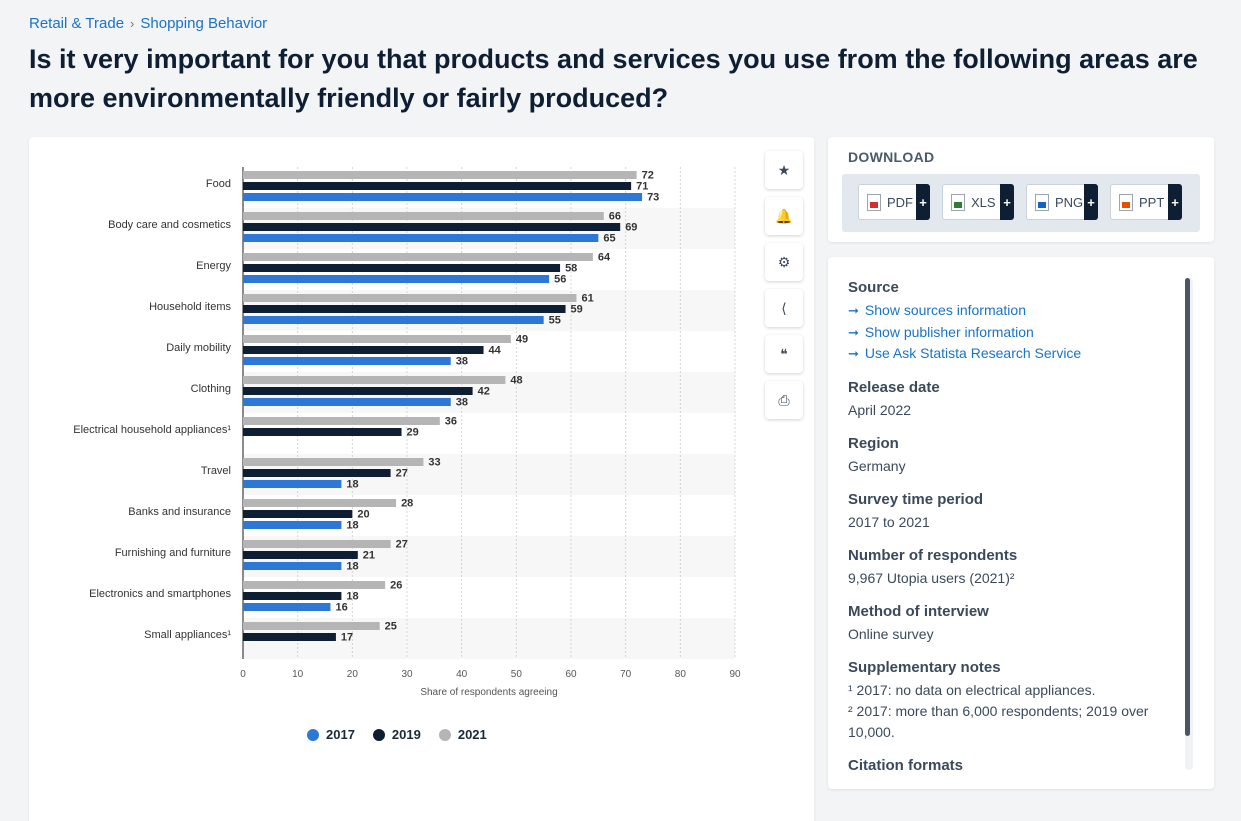 This screenshot has height=821, width=1241. Describe the element at coordinates (891, 157) in the screenshot. I see `download-title: DOWNLOAD` at that location.